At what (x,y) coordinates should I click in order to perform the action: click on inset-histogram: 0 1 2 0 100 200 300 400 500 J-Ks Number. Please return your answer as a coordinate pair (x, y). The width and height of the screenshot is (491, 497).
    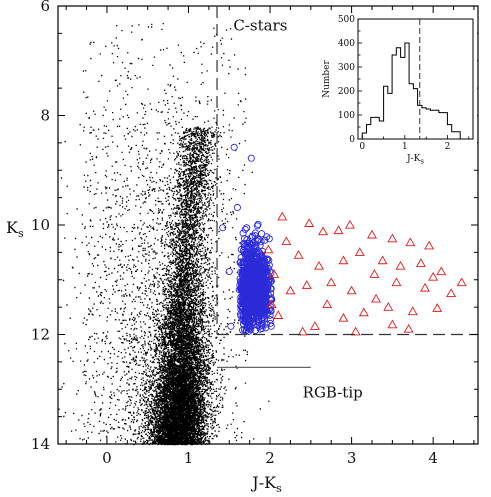
    Looking at the image, I should click on (393, 90).